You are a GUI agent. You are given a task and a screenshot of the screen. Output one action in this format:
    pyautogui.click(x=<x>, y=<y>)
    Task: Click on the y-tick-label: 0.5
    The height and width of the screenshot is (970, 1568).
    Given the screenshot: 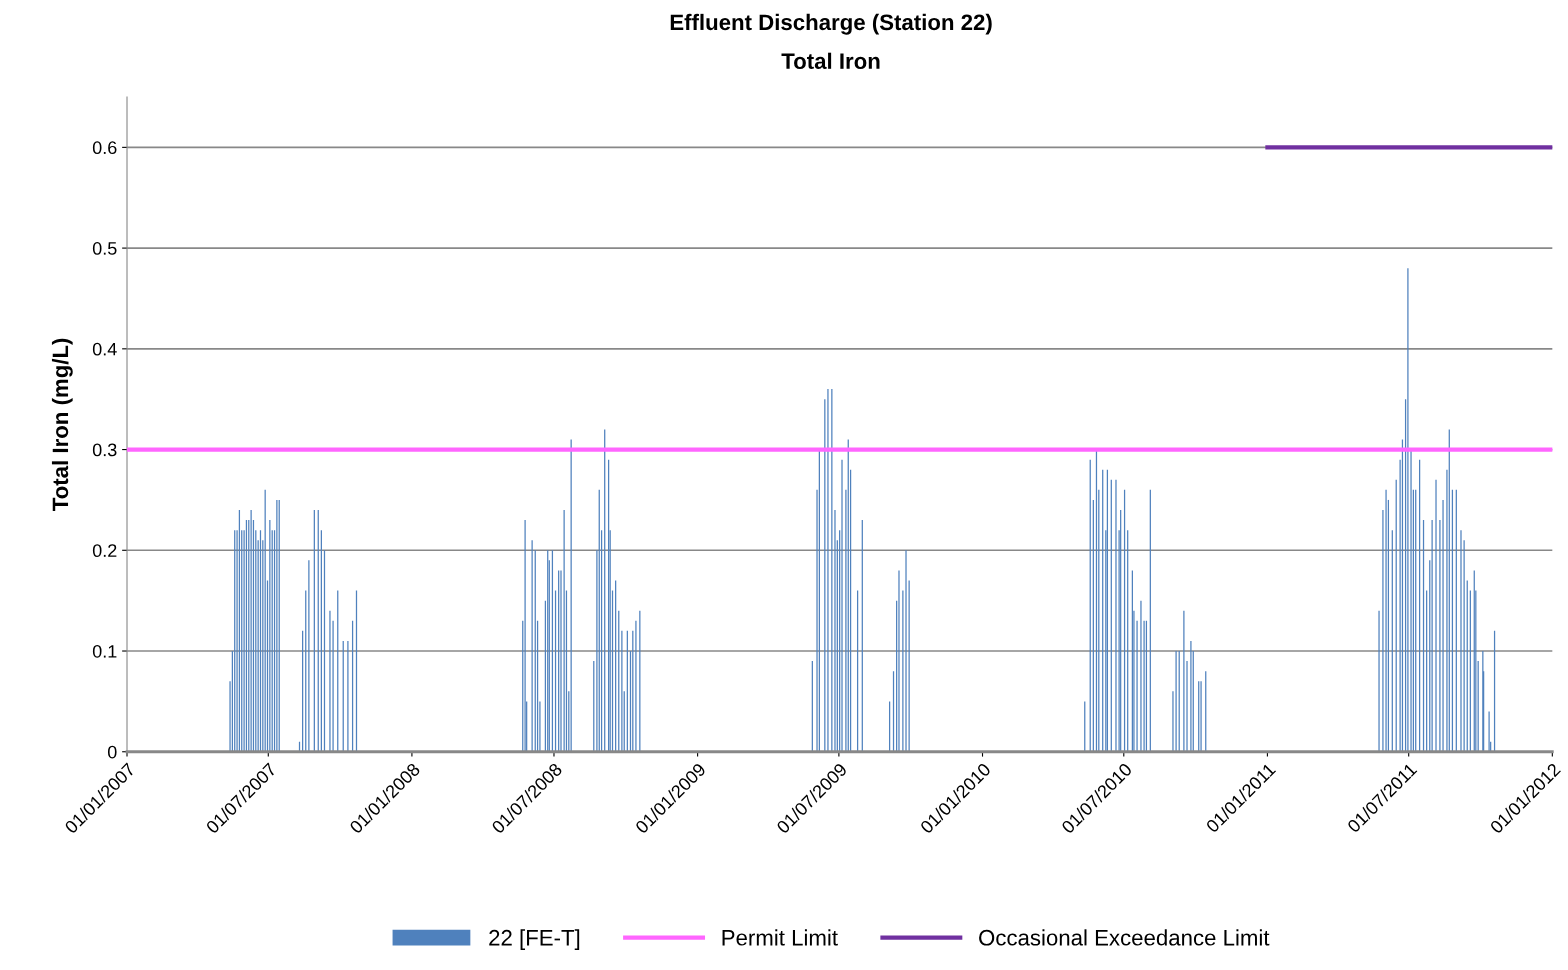 What is the action you would take?
    pyautogui.click(x=104, y=248)
    